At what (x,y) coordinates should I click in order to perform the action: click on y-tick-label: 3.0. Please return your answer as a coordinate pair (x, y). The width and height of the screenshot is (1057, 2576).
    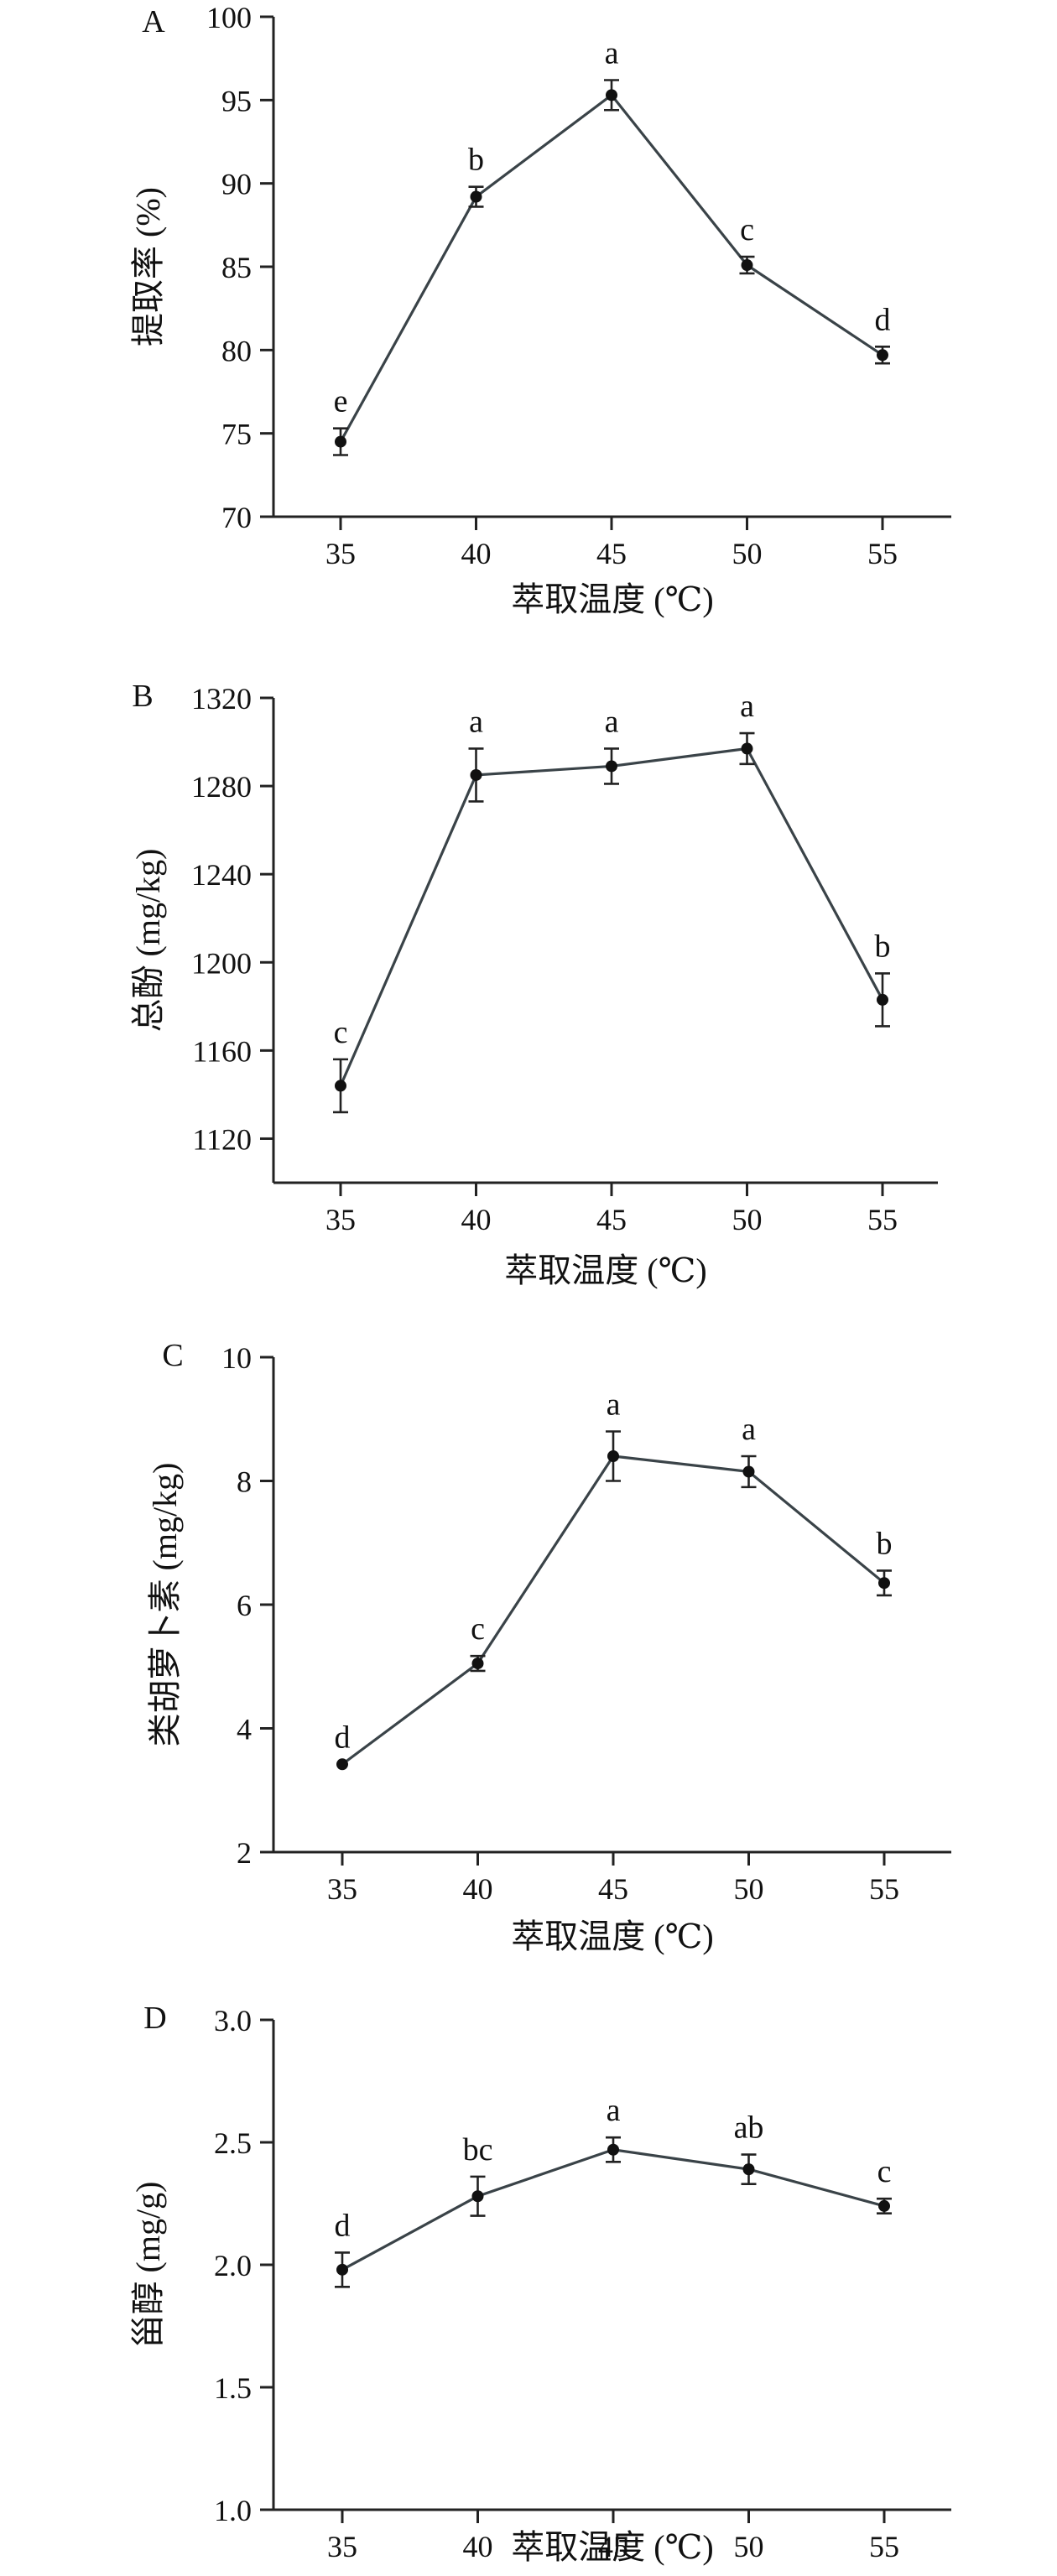
    Looking at the image, I should click on (233, 2020).